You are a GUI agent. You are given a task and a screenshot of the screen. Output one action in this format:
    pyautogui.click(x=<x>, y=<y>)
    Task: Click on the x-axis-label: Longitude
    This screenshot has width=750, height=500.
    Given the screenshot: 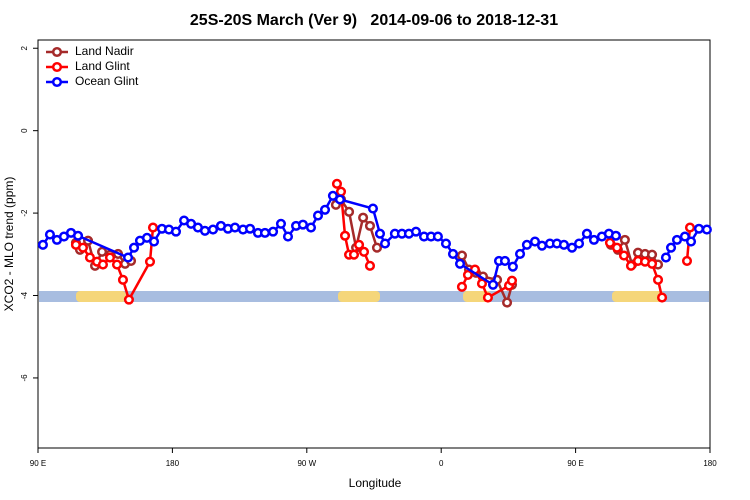 What is the action you would take?
    pyautogui.click(x=375, y=483)
    